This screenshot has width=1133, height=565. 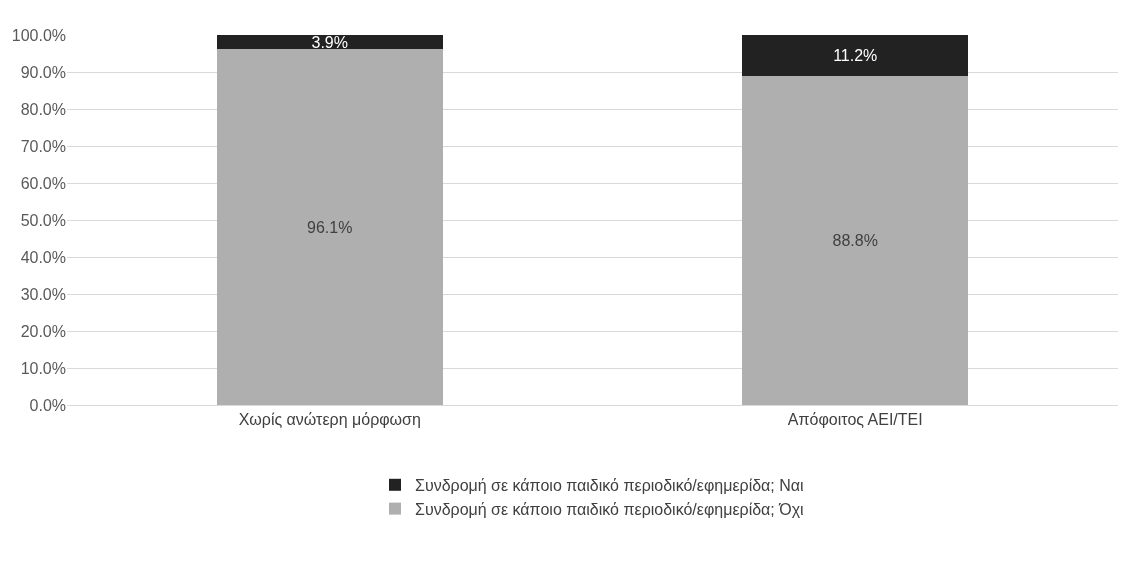 I want to click on y-tick-label: 50.0%, so click(x=43, y=220).